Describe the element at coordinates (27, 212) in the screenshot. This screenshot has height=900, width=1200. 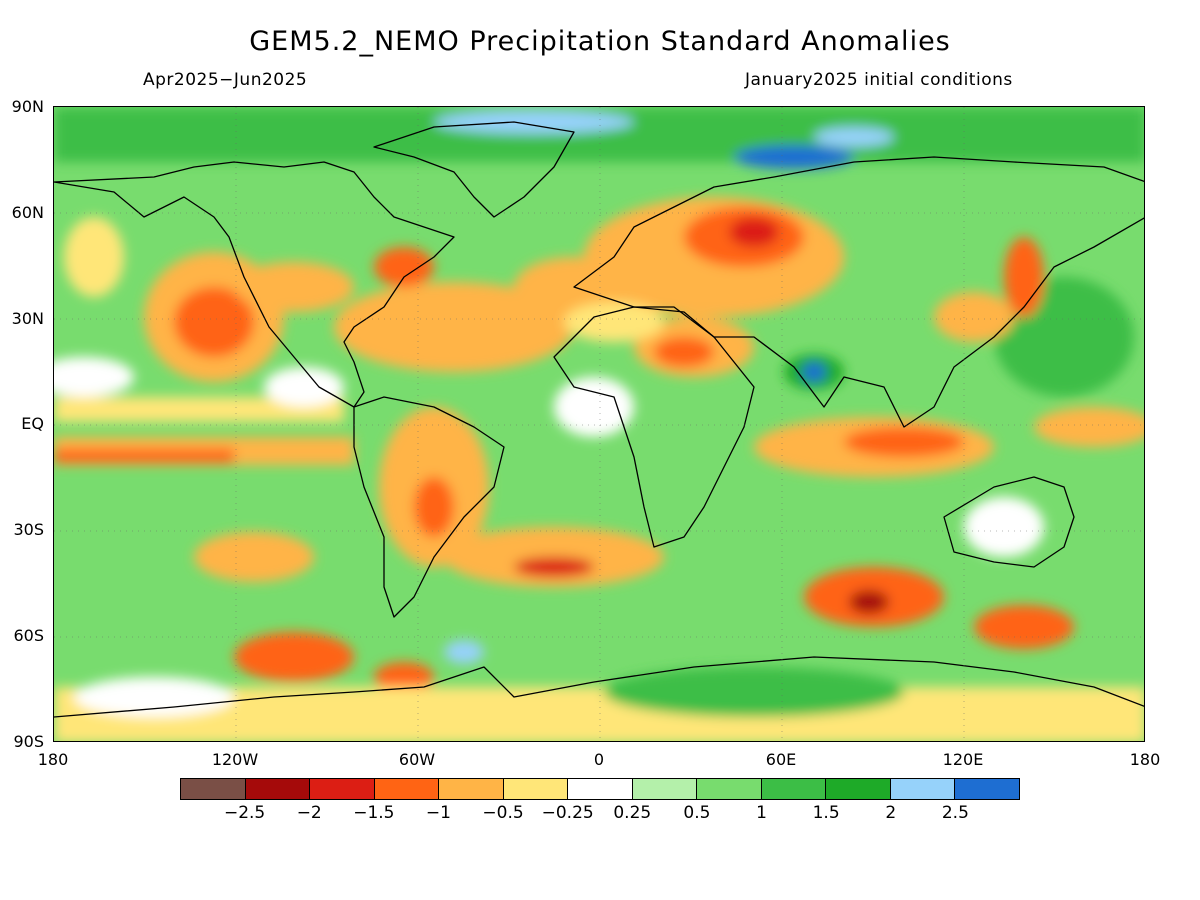
I see `lat-label-60n: 60N` at that location.